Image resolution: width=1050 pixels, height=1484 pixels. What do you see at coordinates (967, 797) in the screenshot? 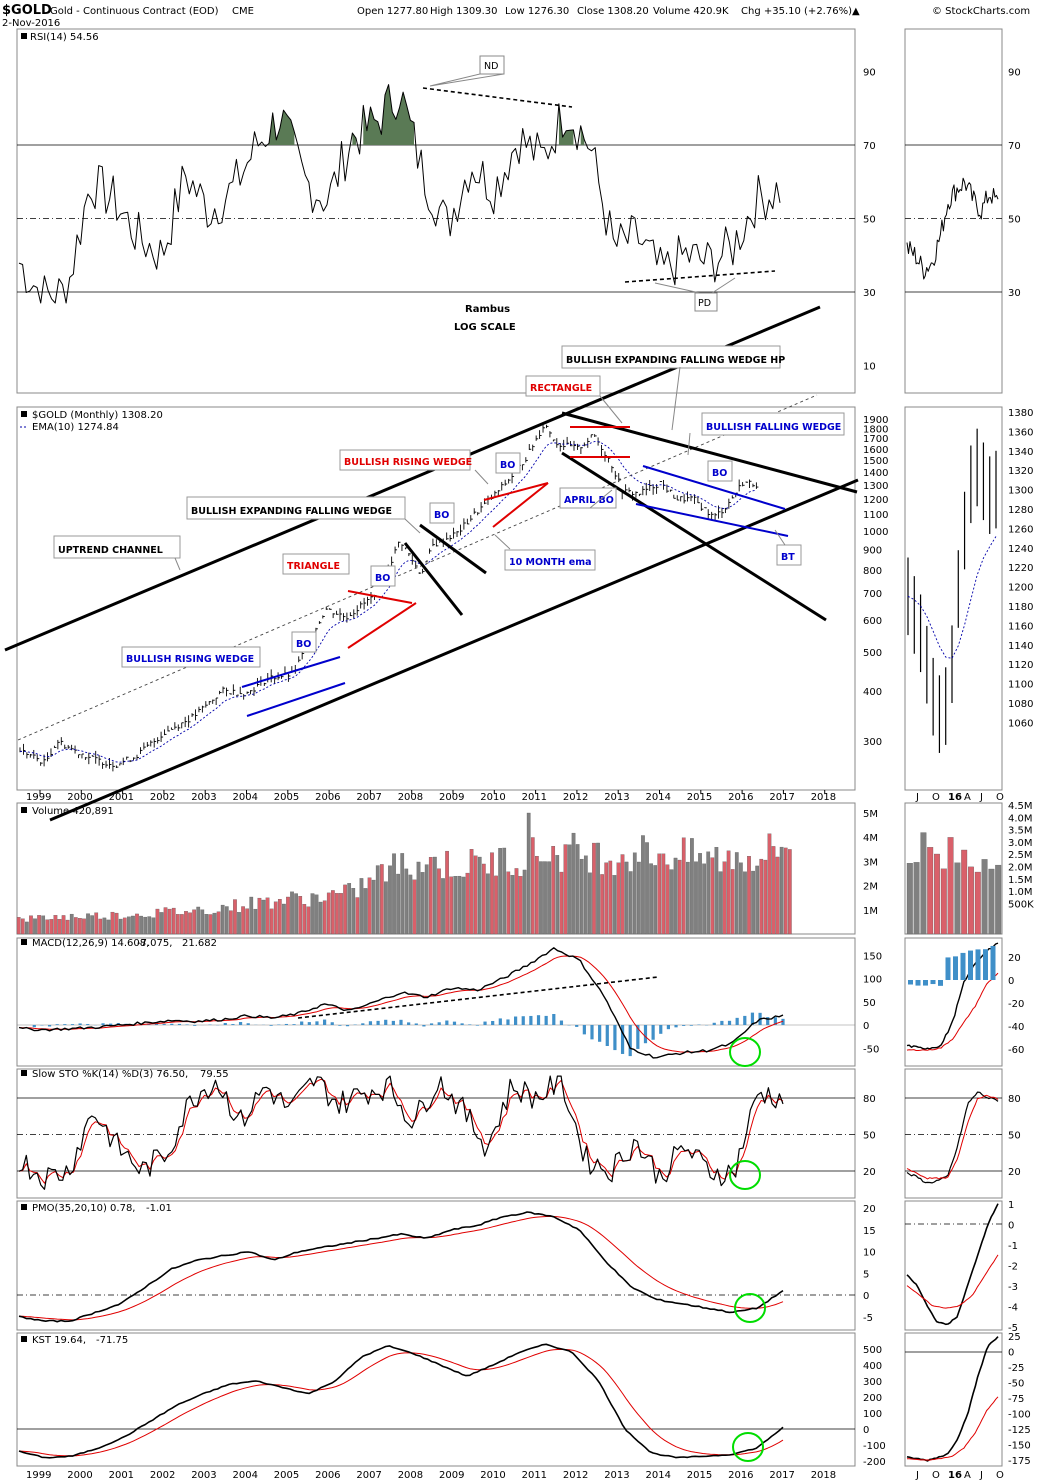
I see `price-mini-month-label: A` at bounding box center [967, 797].